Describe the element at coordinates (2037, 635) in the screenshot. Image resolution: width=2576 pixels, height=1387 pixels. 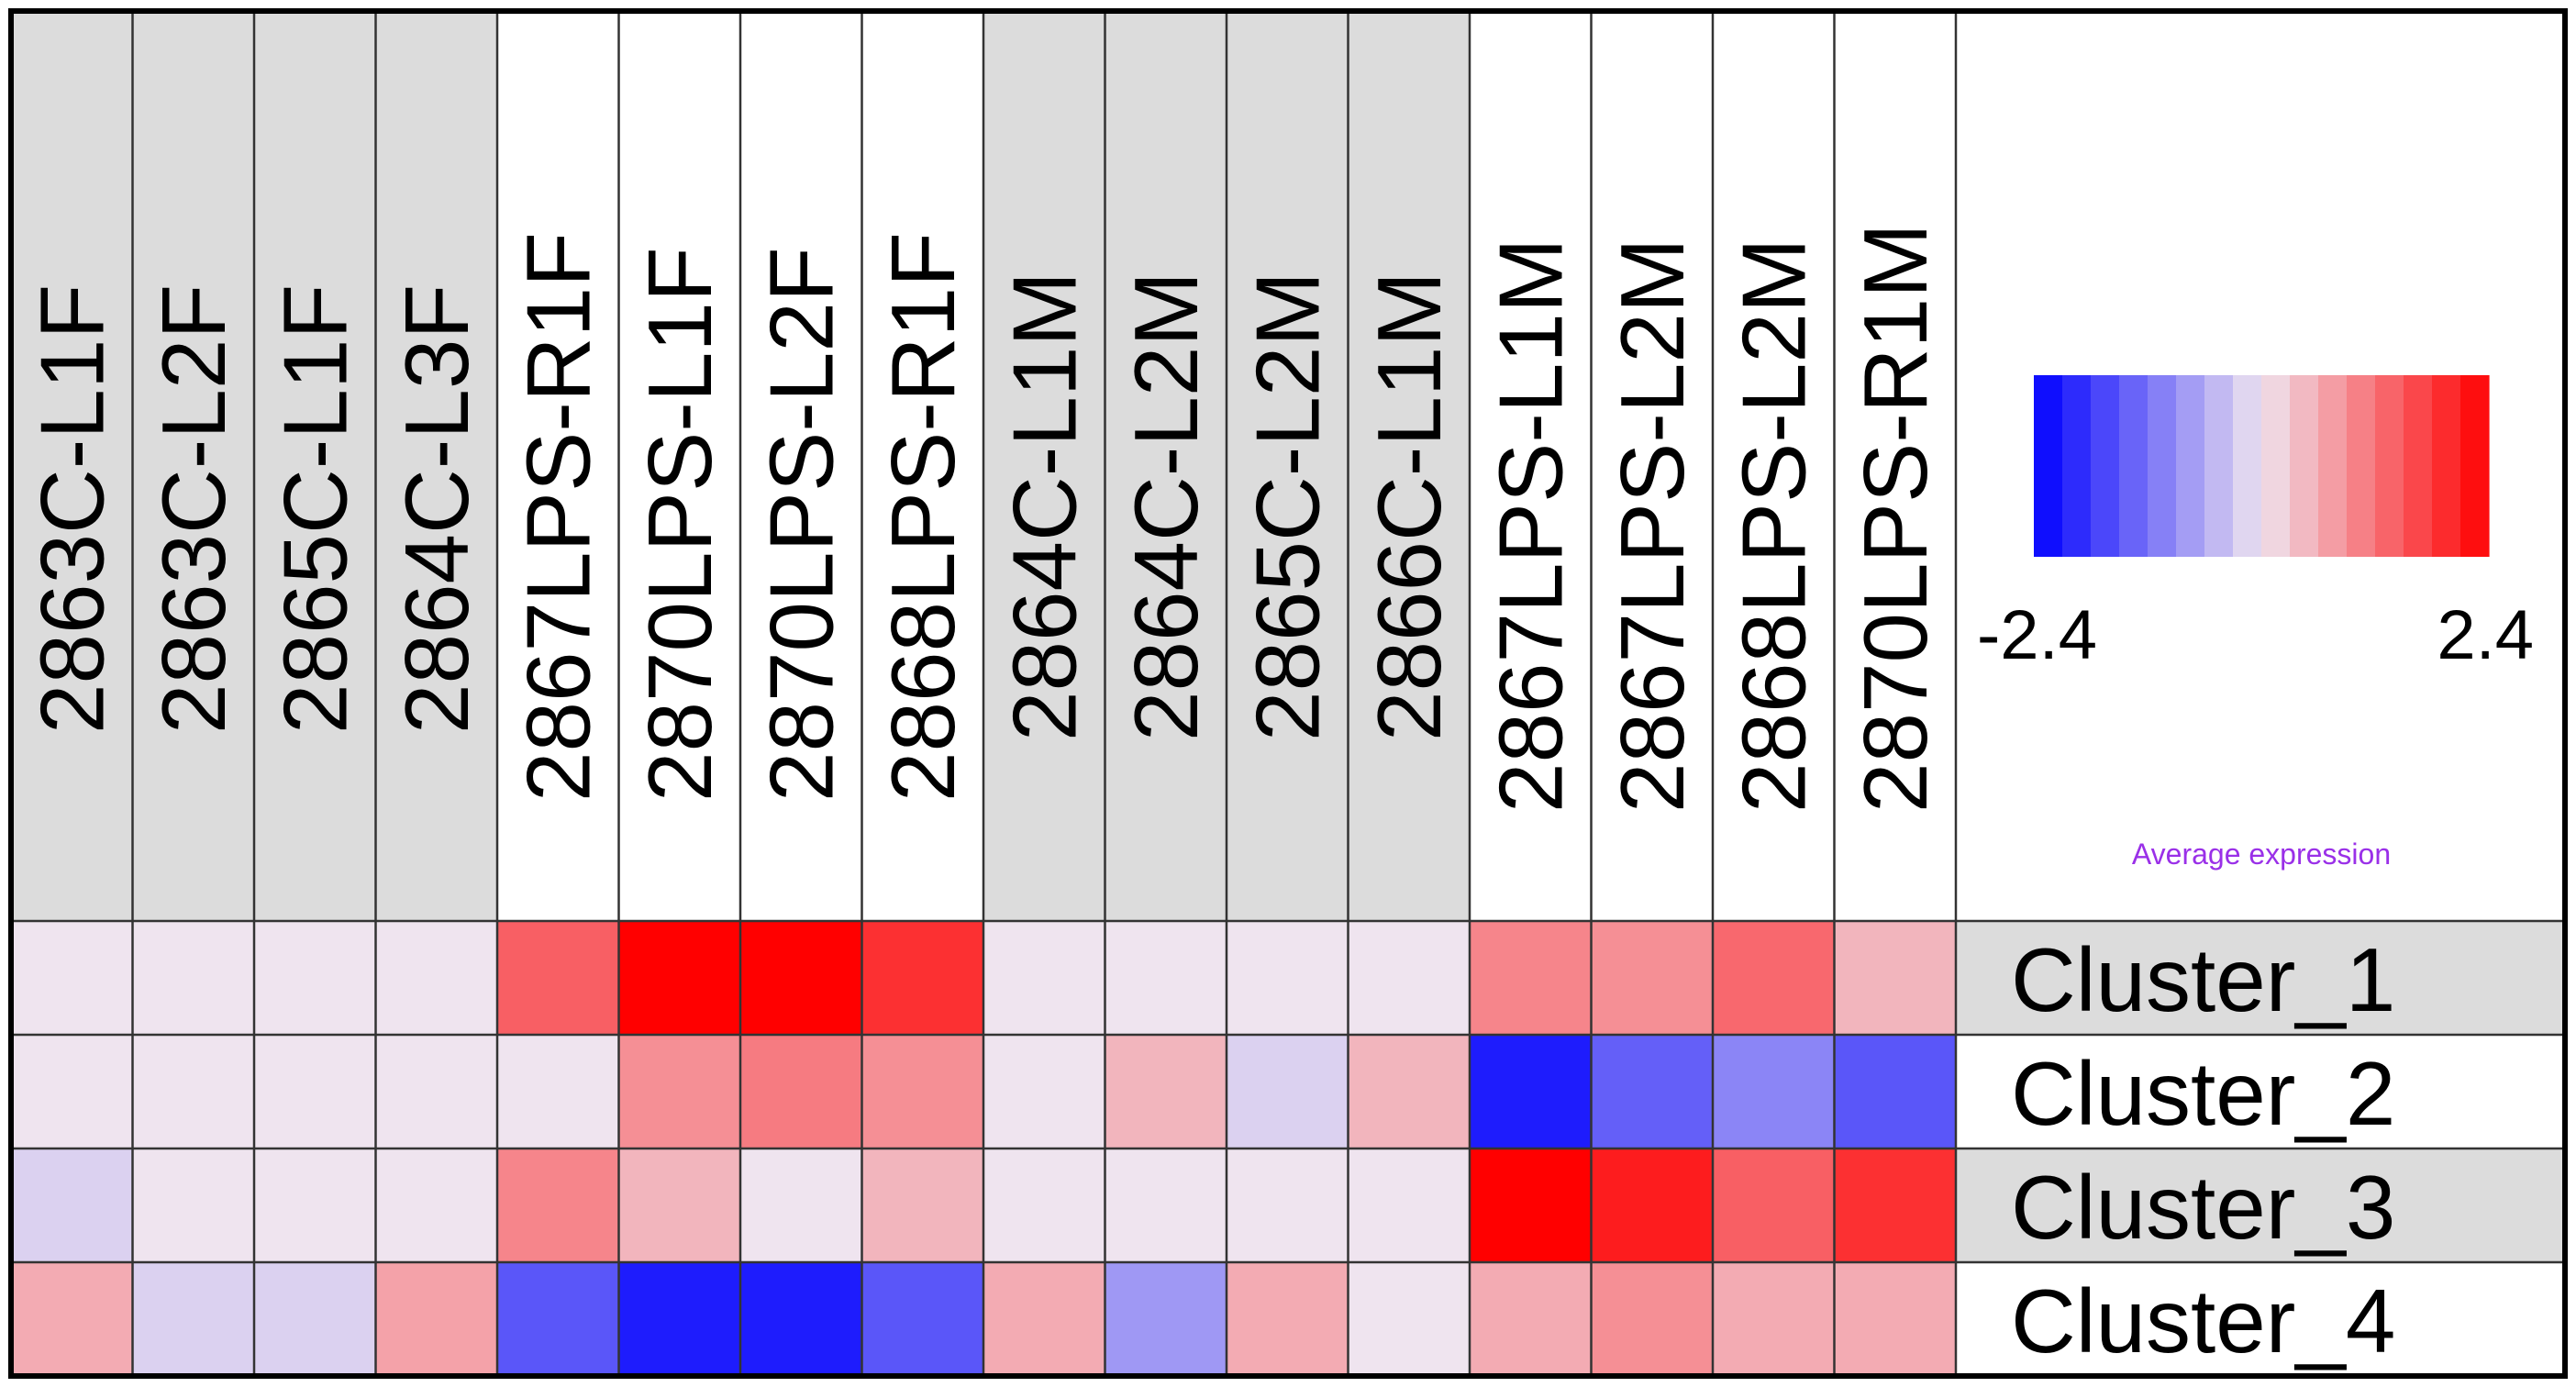
I see `legend-min-label: -2.4` at that location.